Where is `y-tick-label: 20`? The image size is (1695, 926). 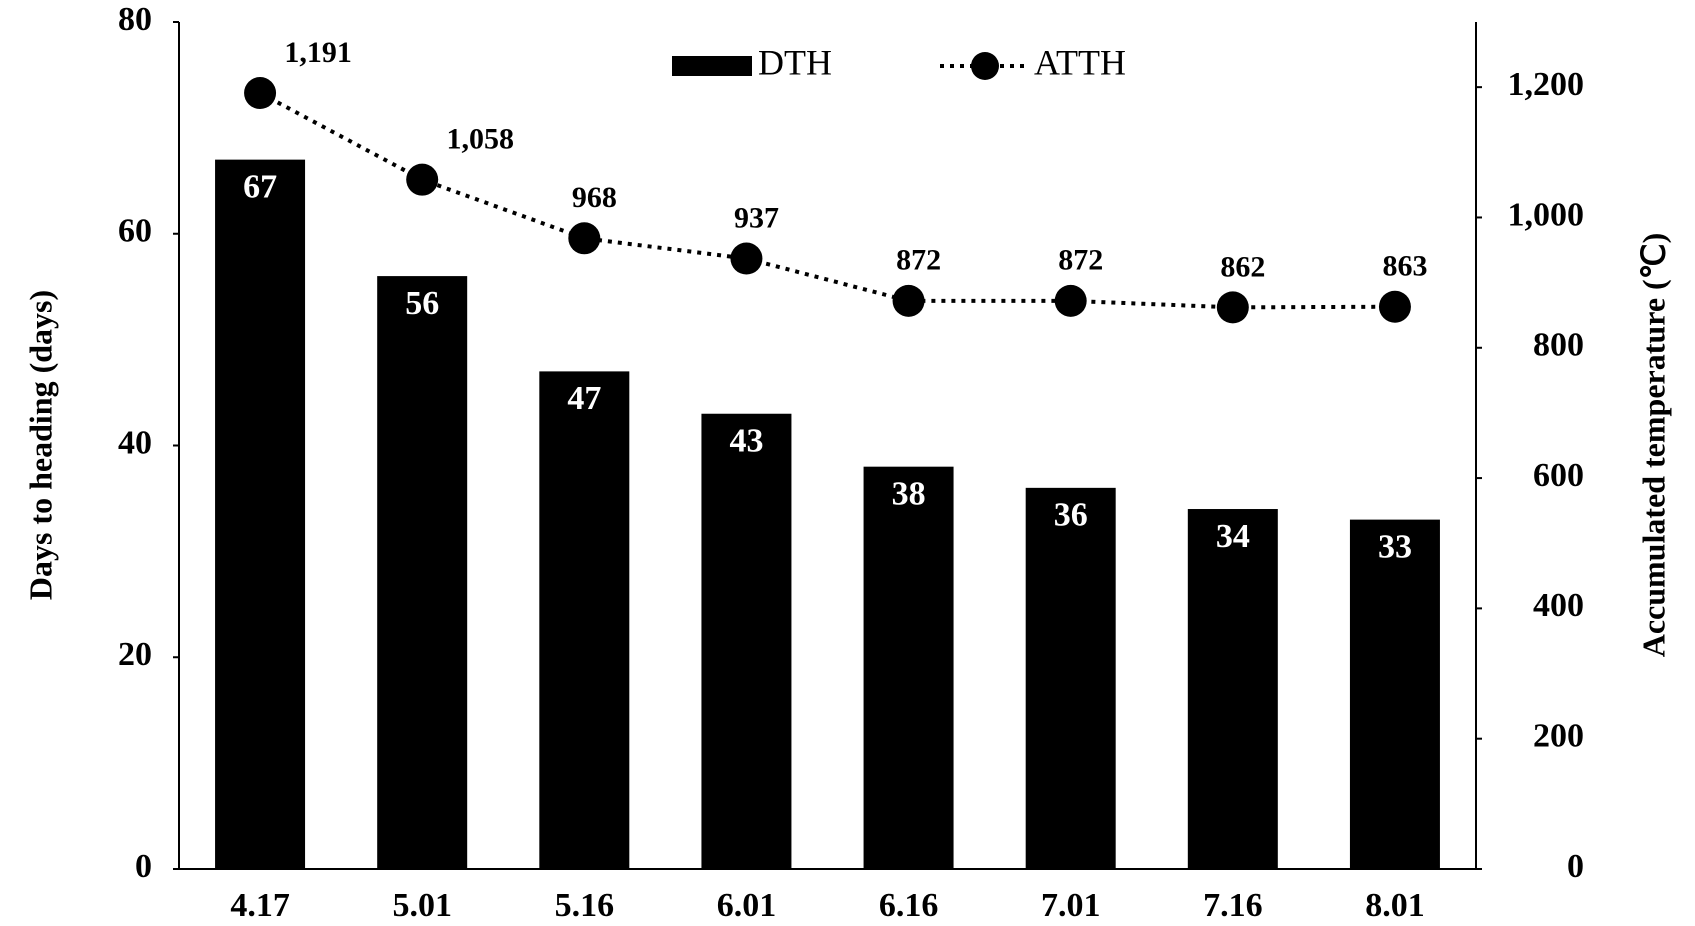 y-tick-label: 20 is located at coordinates (135, 654).